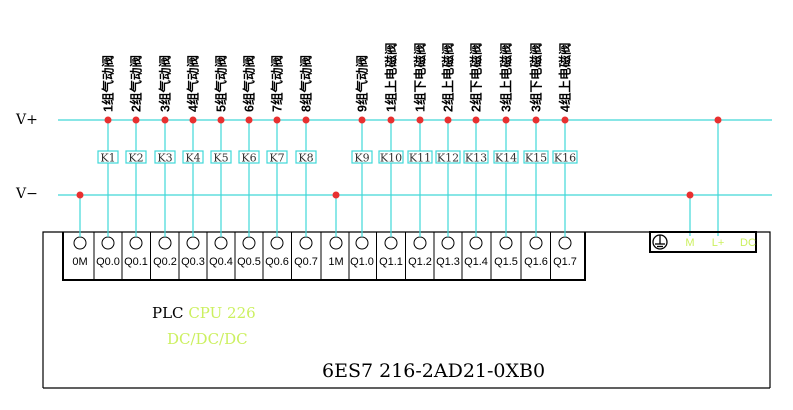 Image resolution: width=793 pixels, height=410 pixels. Describe the element at coordinates (26, 194) in the screenshot. I see `v-minus-label: V−` at that location.